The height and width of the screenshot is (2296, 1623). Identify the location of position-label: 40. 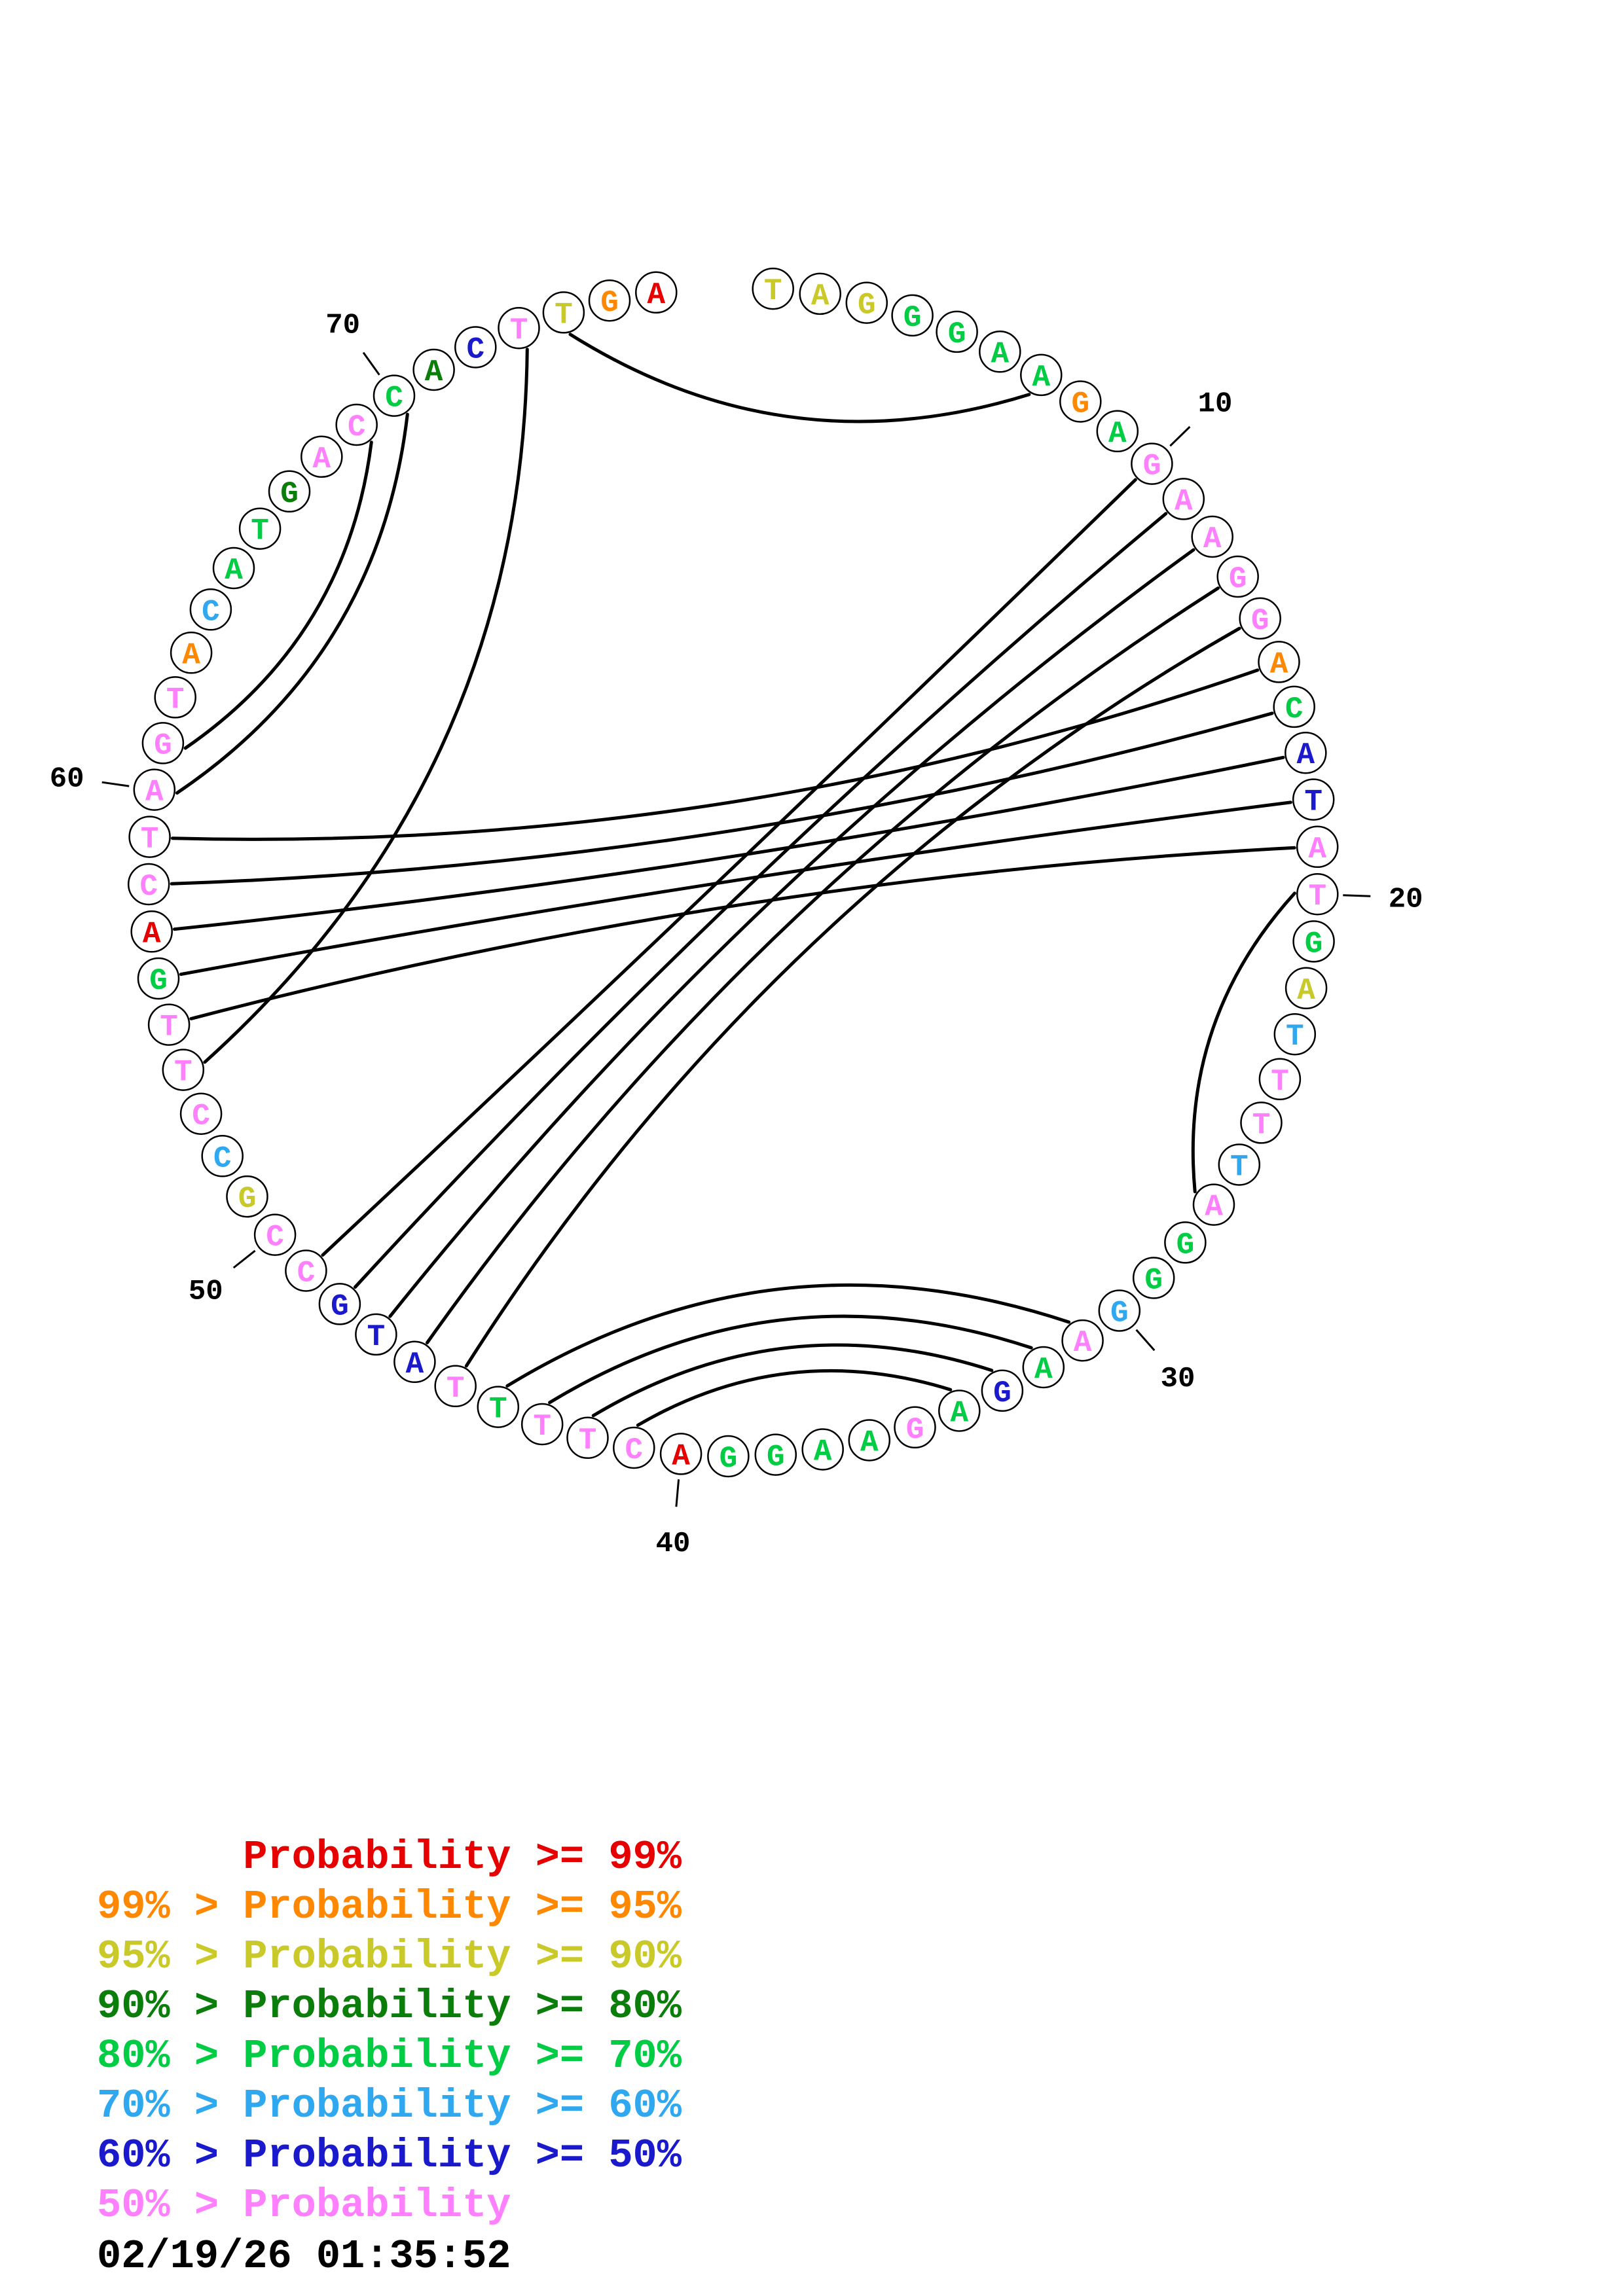
(673, 1544).